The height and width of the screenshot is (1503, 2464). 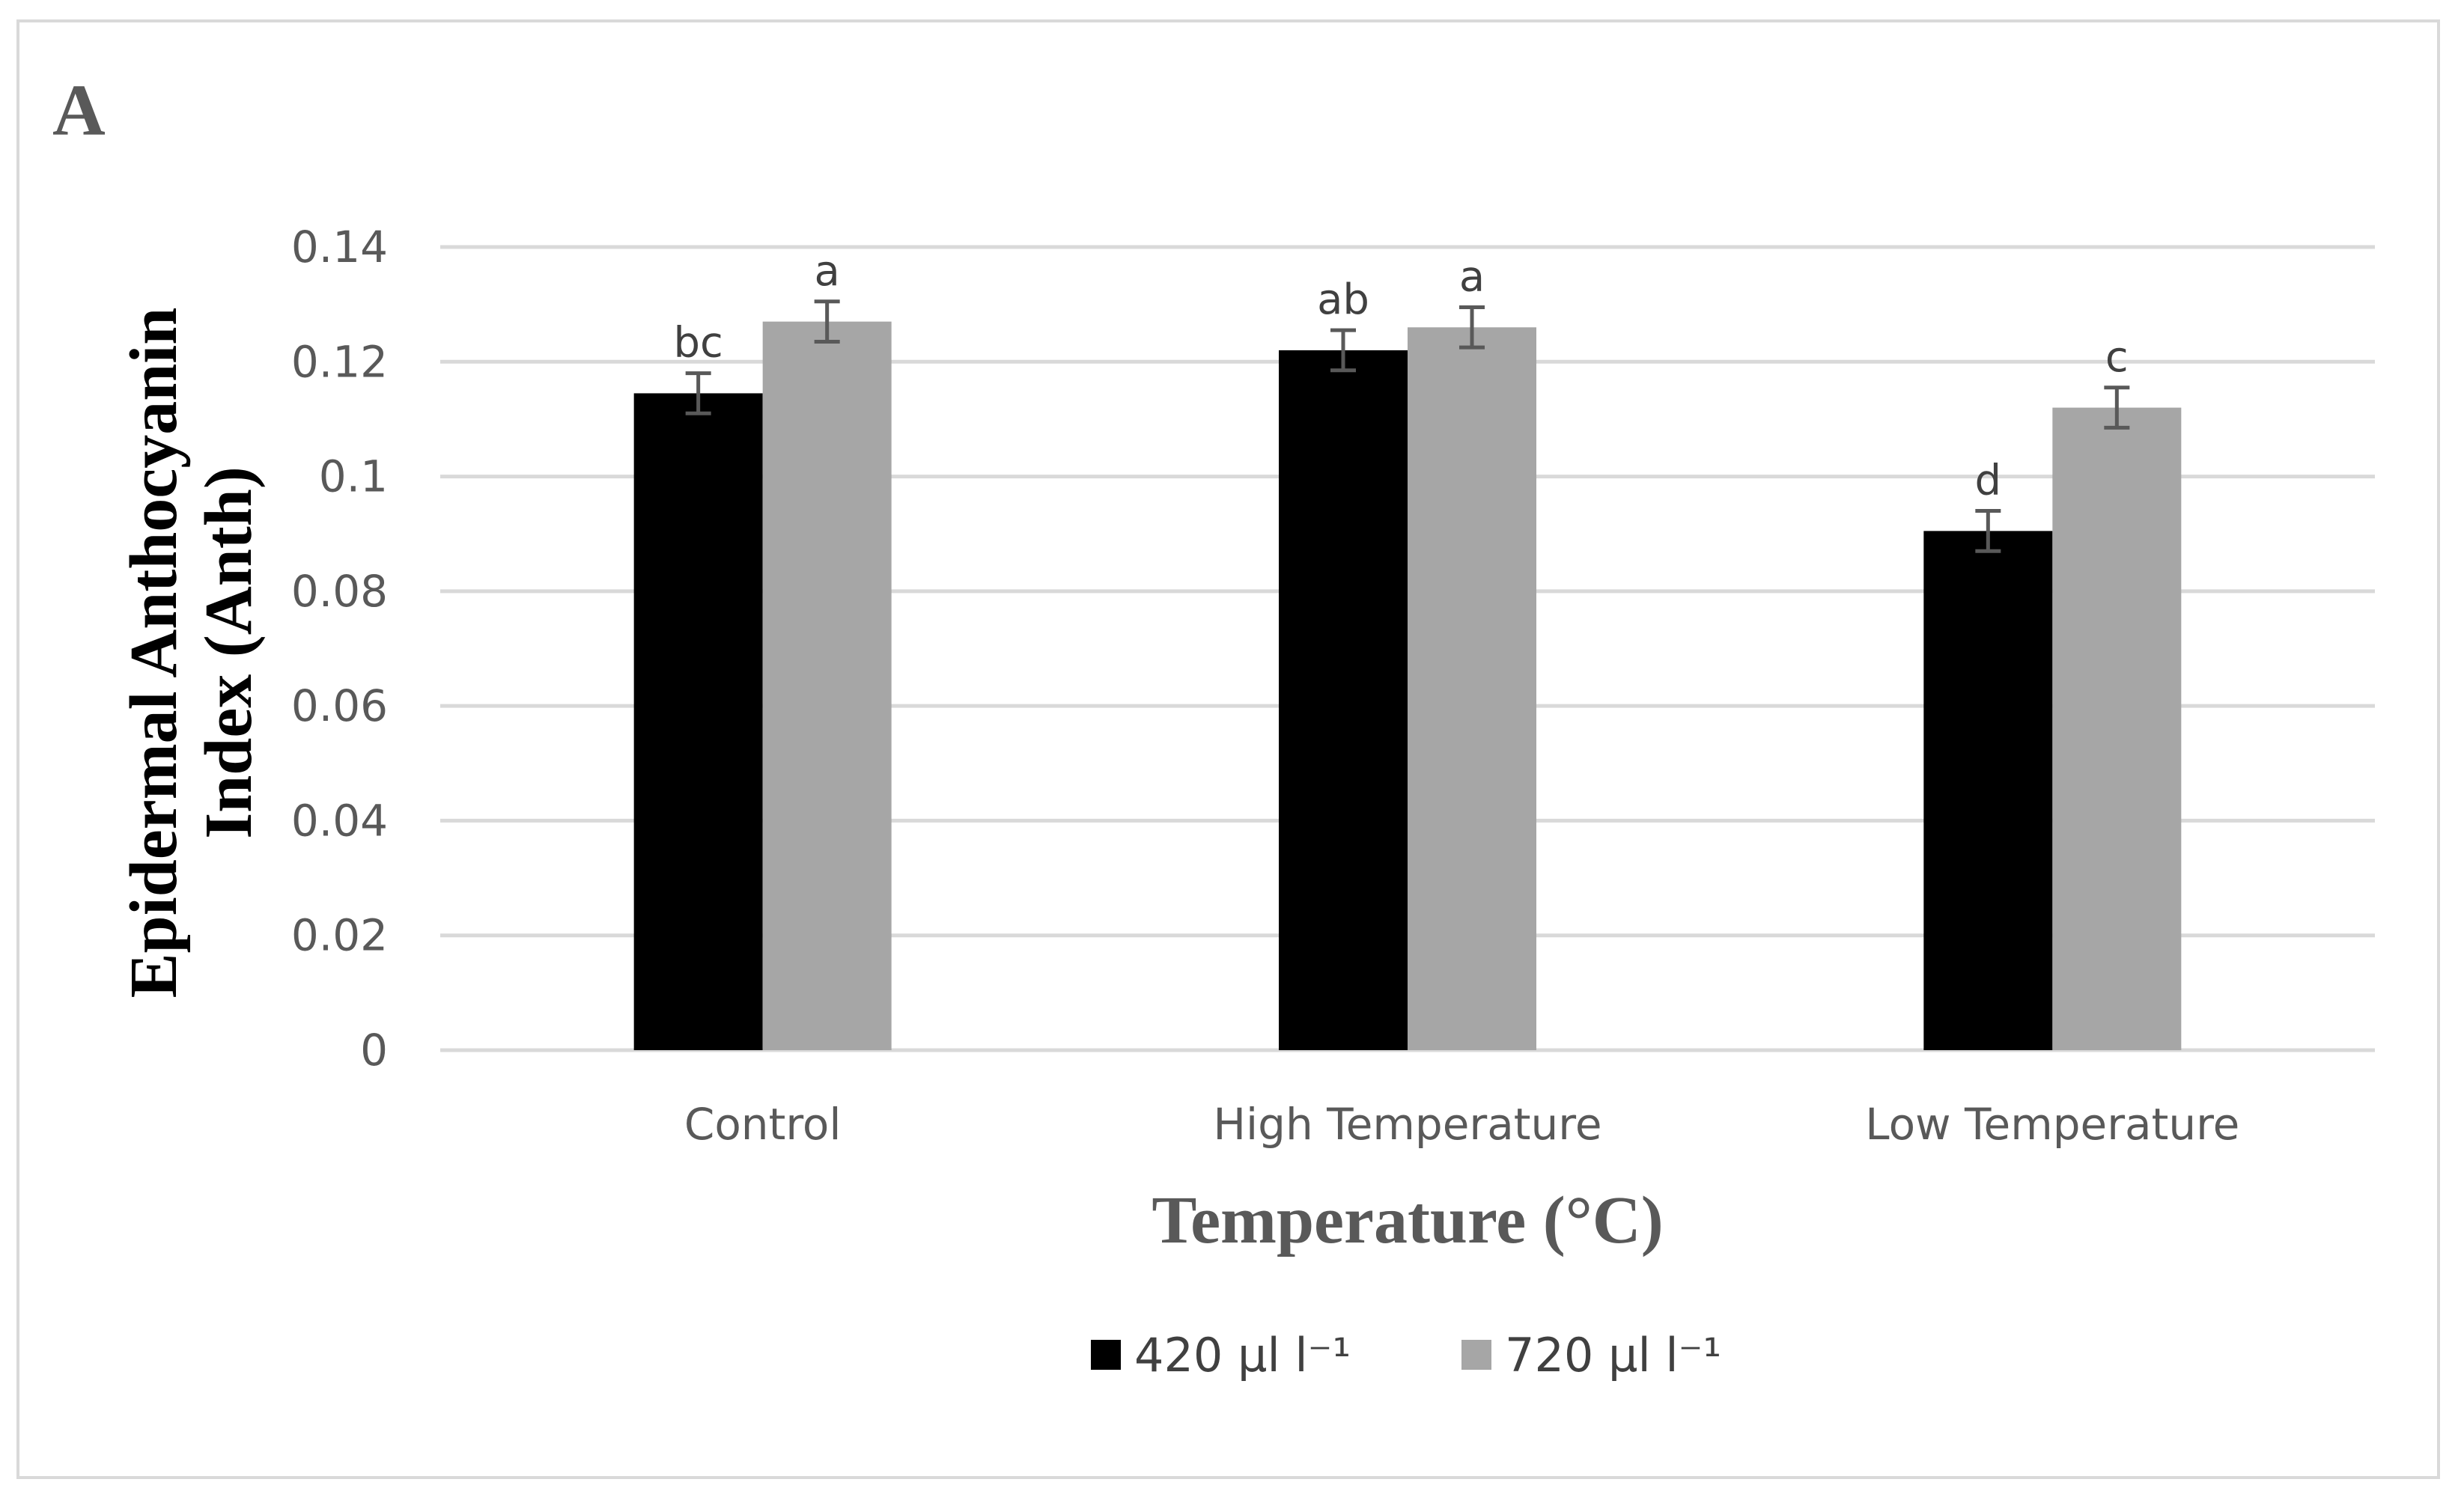 I want to click on y-axis-title-line-2: Index (Anth), so click(x=229, y=652).